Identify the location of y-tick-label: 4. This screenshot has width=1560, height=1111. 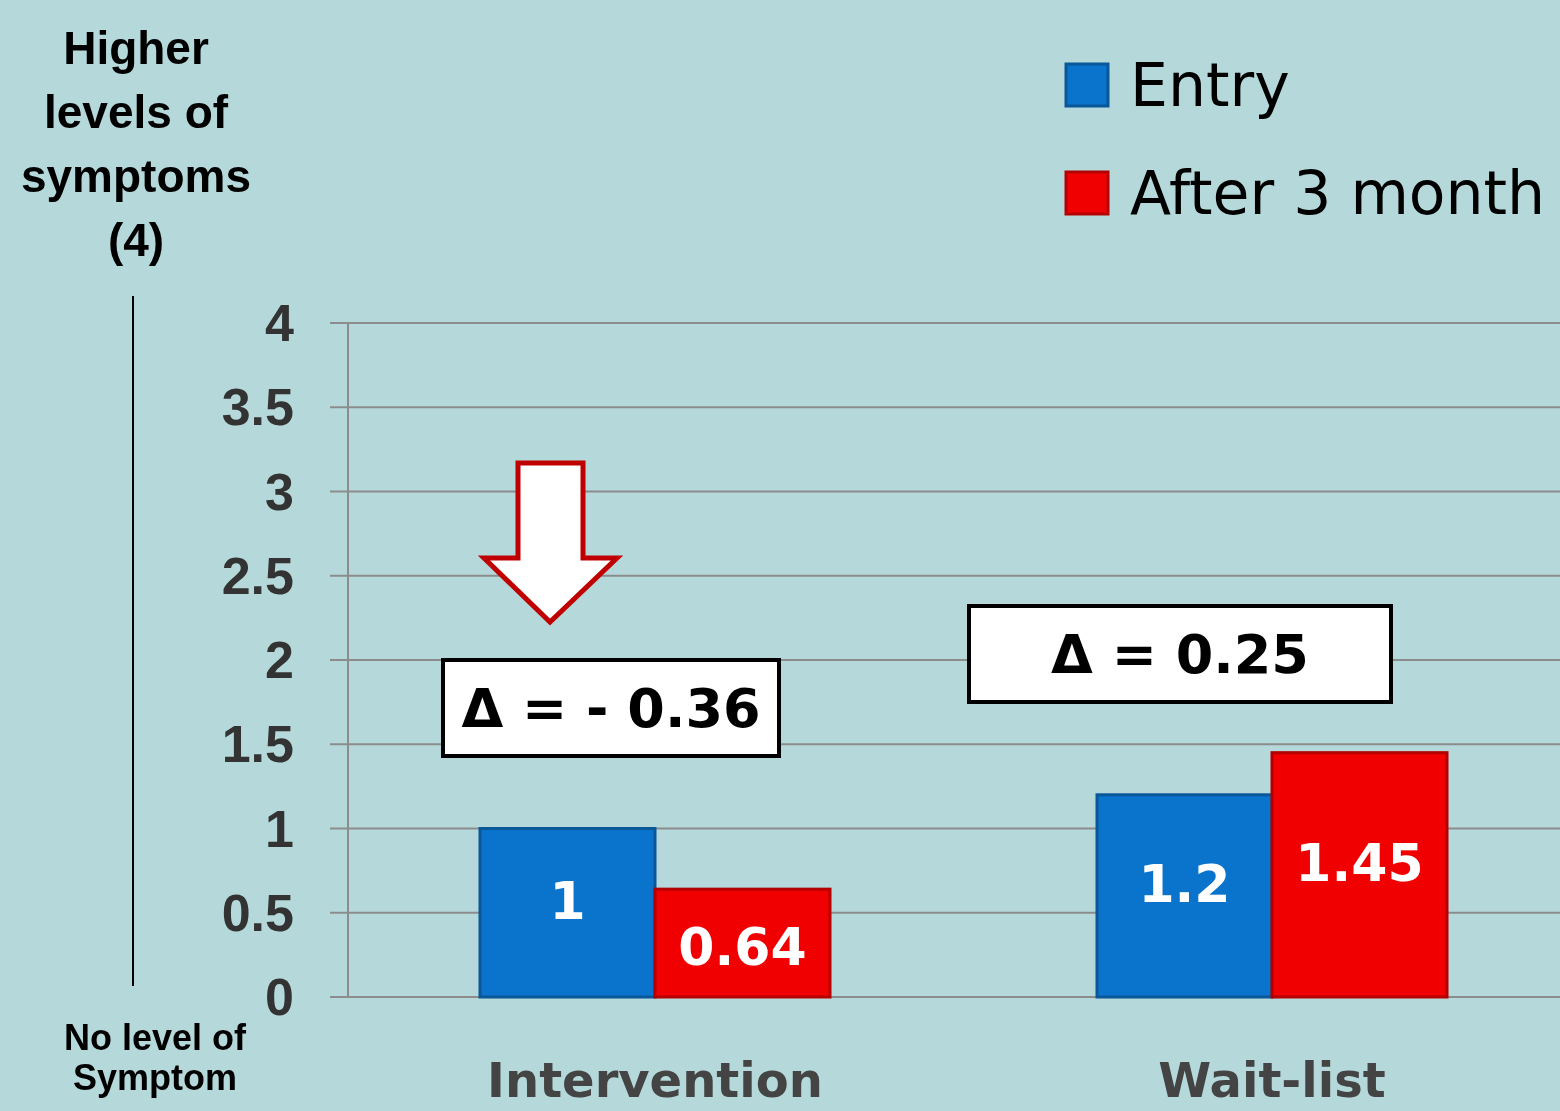
(280, 323).